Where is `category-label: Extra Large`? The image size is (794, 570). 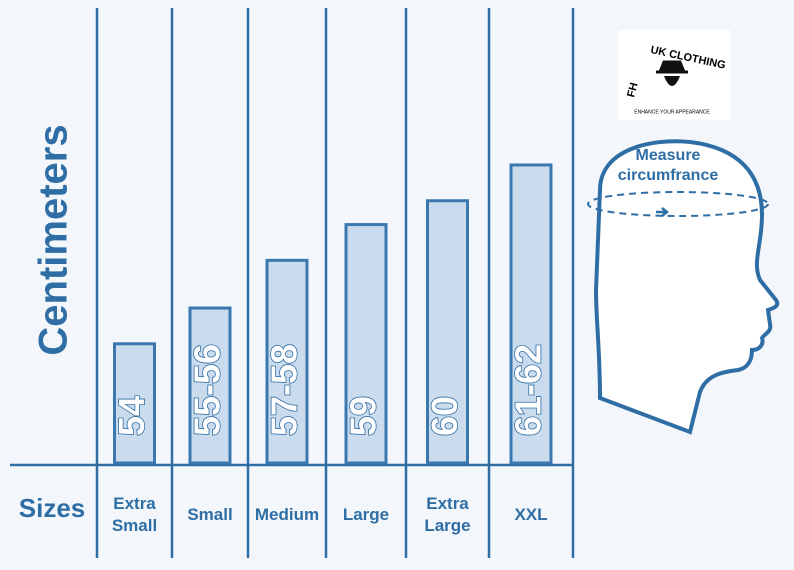
category-label: Extra Large is located at coordinates (447, 514).